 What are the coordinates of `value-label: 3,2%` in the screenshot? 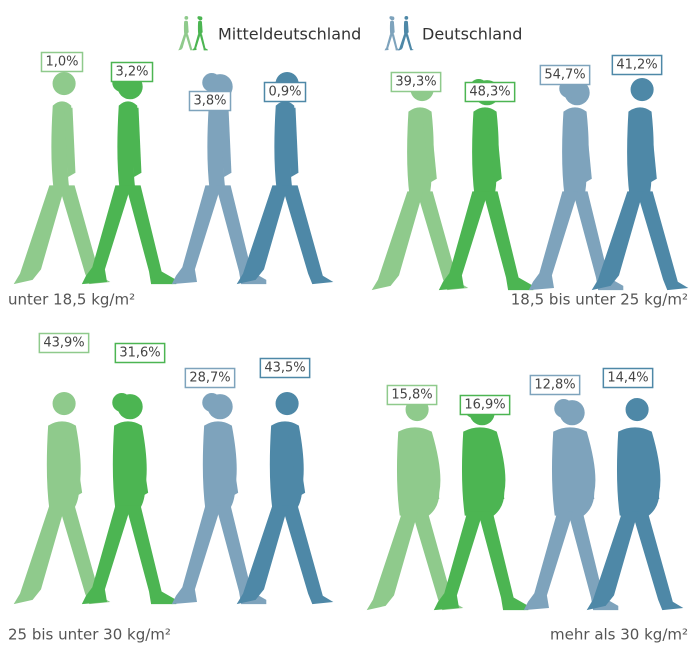 It's located at (131, 72).